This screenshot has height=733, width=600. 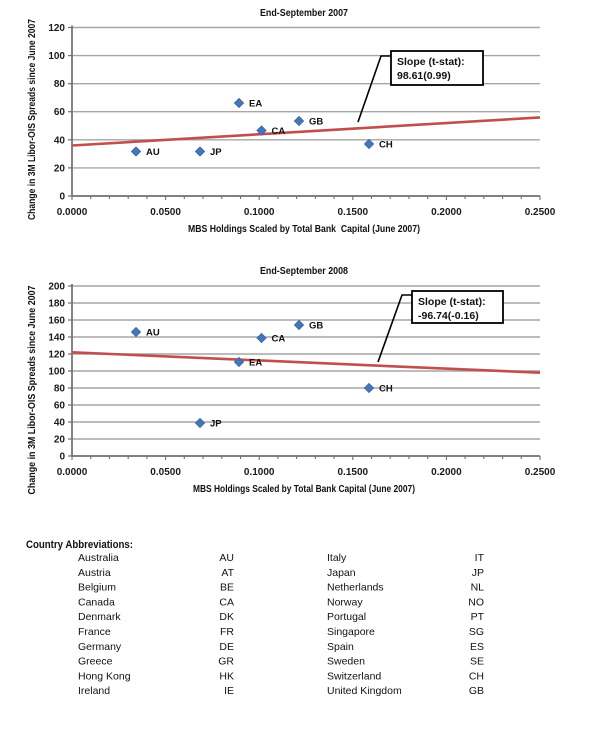 I want to click on svg-text: DK, so click(x=226, y=617).